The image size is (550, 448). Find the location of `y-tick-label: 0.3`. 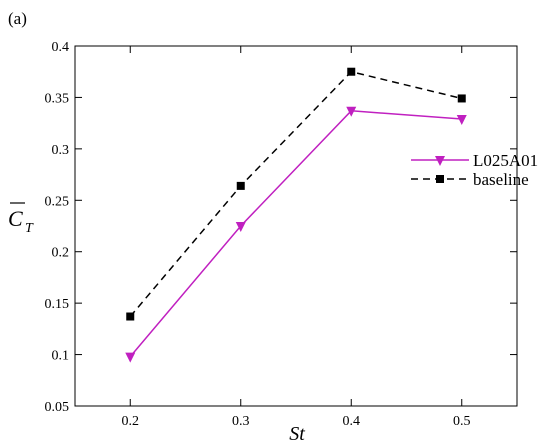

y-tick-label: 0.3 is located at coordinates (61, 150).